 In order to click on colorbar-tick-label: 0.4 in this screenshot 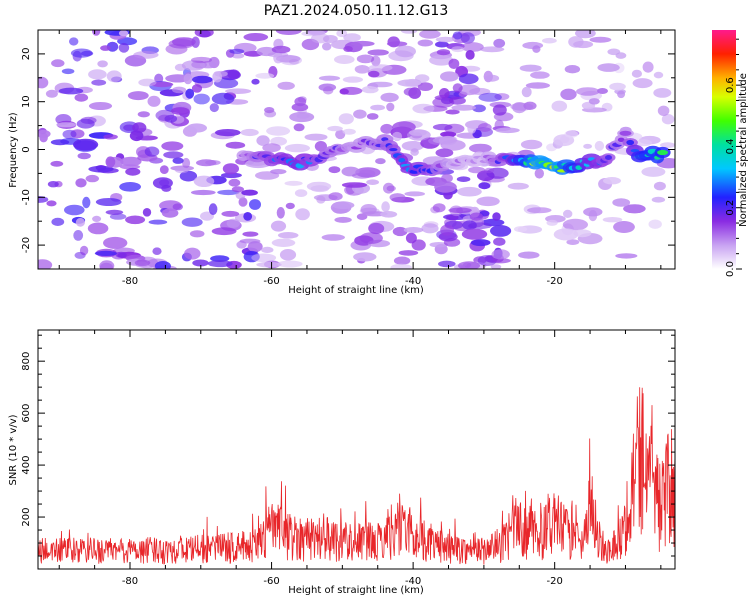, I will do `click(730, 146)`.